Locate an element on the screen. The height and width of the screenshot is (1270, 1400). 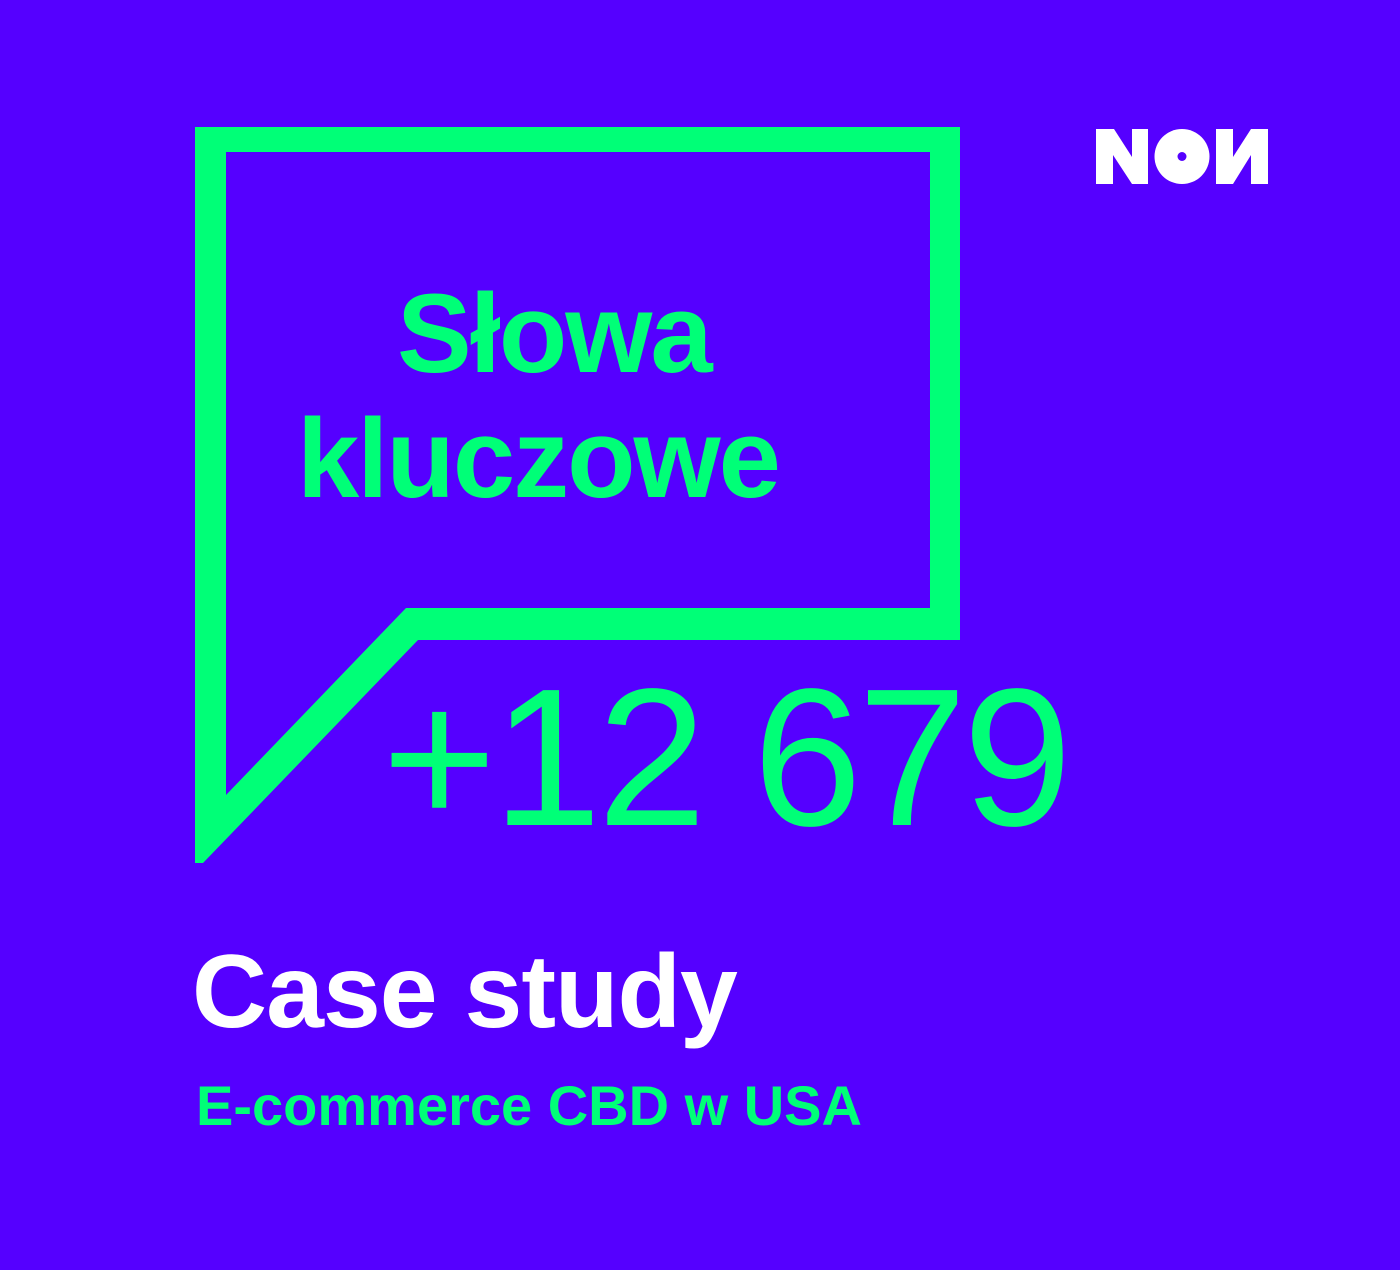
page-subtitle: E-commerce CBD w USA is located at coordinates (529, 1105).